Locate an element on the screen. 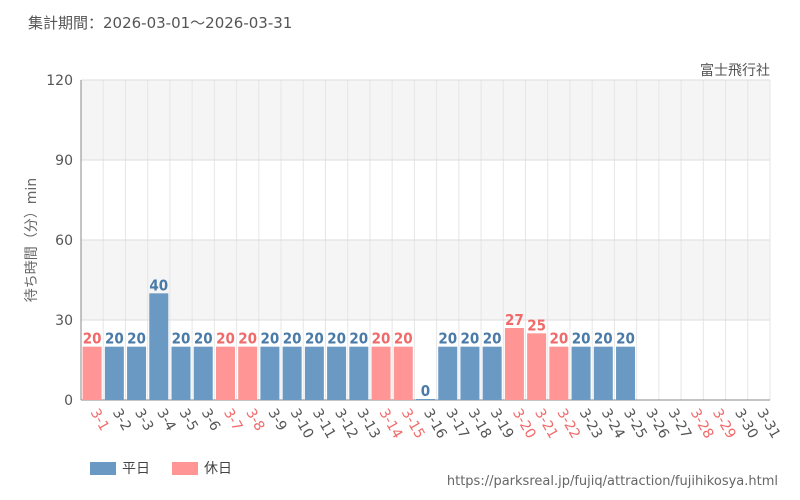  data-label-3-2: 20 is located at coordinates (114, 339).